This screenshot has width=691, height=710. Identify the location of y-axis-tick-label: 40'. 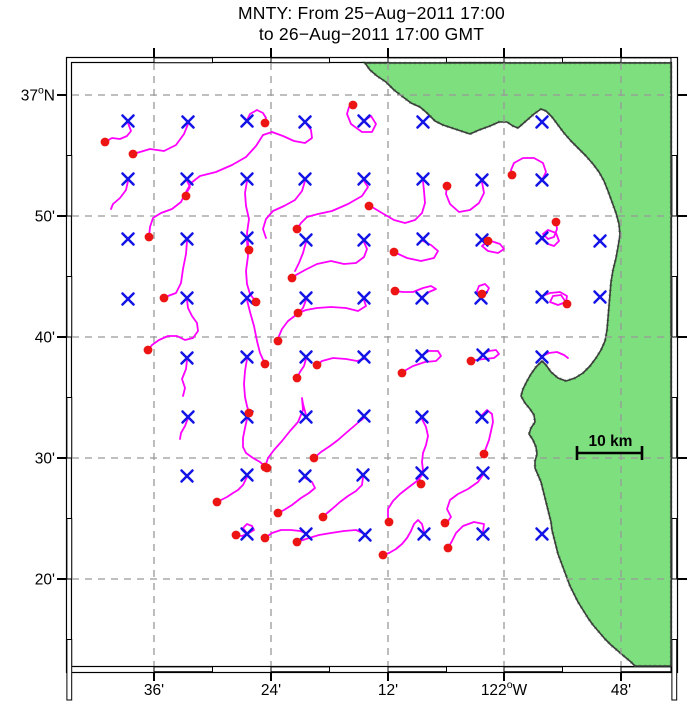
(45, 338).